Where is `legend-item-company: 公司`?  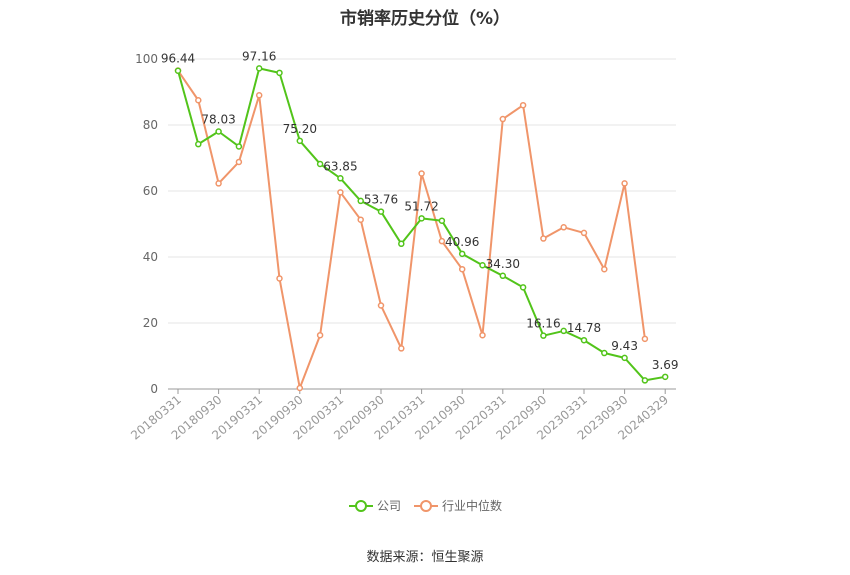
legend-item-company: 公司 is located at coordinates (375, 506).